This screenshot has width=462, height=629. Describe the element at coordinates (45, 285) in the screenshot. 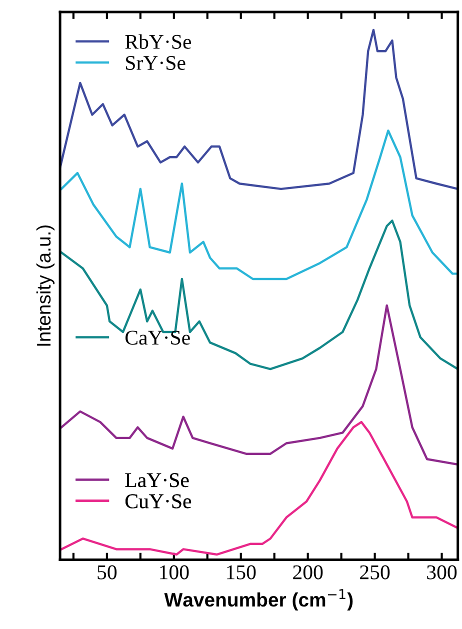

I see `y-axis-title: Intensity (a.u.)` at that location.